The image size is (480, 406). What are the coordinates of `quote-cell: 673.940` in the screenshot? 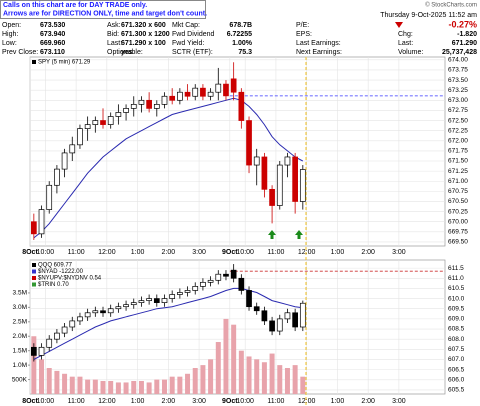 It's located at (52, 34).